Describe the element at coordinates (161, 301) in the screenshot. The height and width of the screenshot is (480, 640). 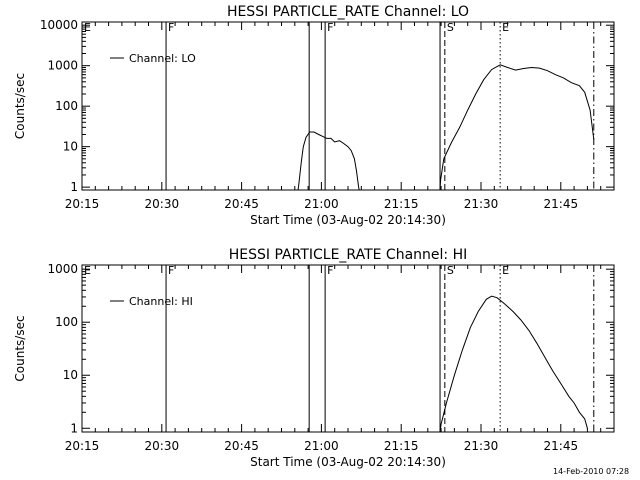
I see `legend-entry: Channel: HI` at that location.